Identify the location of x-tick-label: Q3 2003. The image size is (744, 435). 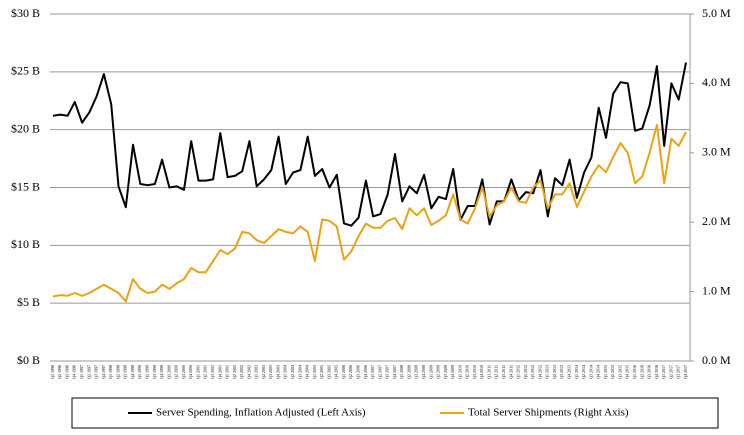
(270, 372).